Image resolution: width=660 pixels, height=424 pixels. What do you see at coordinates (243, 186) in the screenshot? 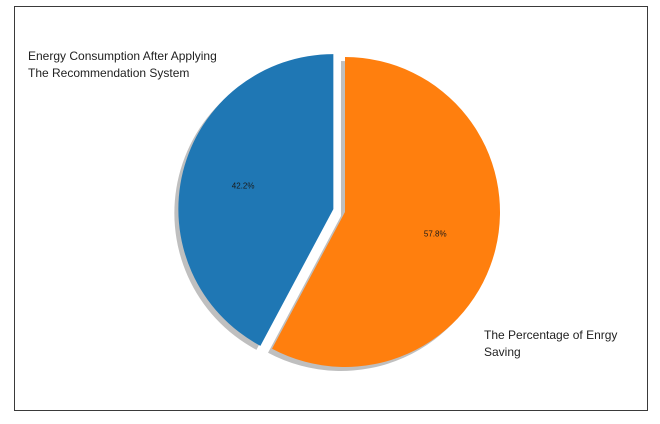
I see `percent-label-energy-consumption: 42.2%` at bounding box center [243, 186].